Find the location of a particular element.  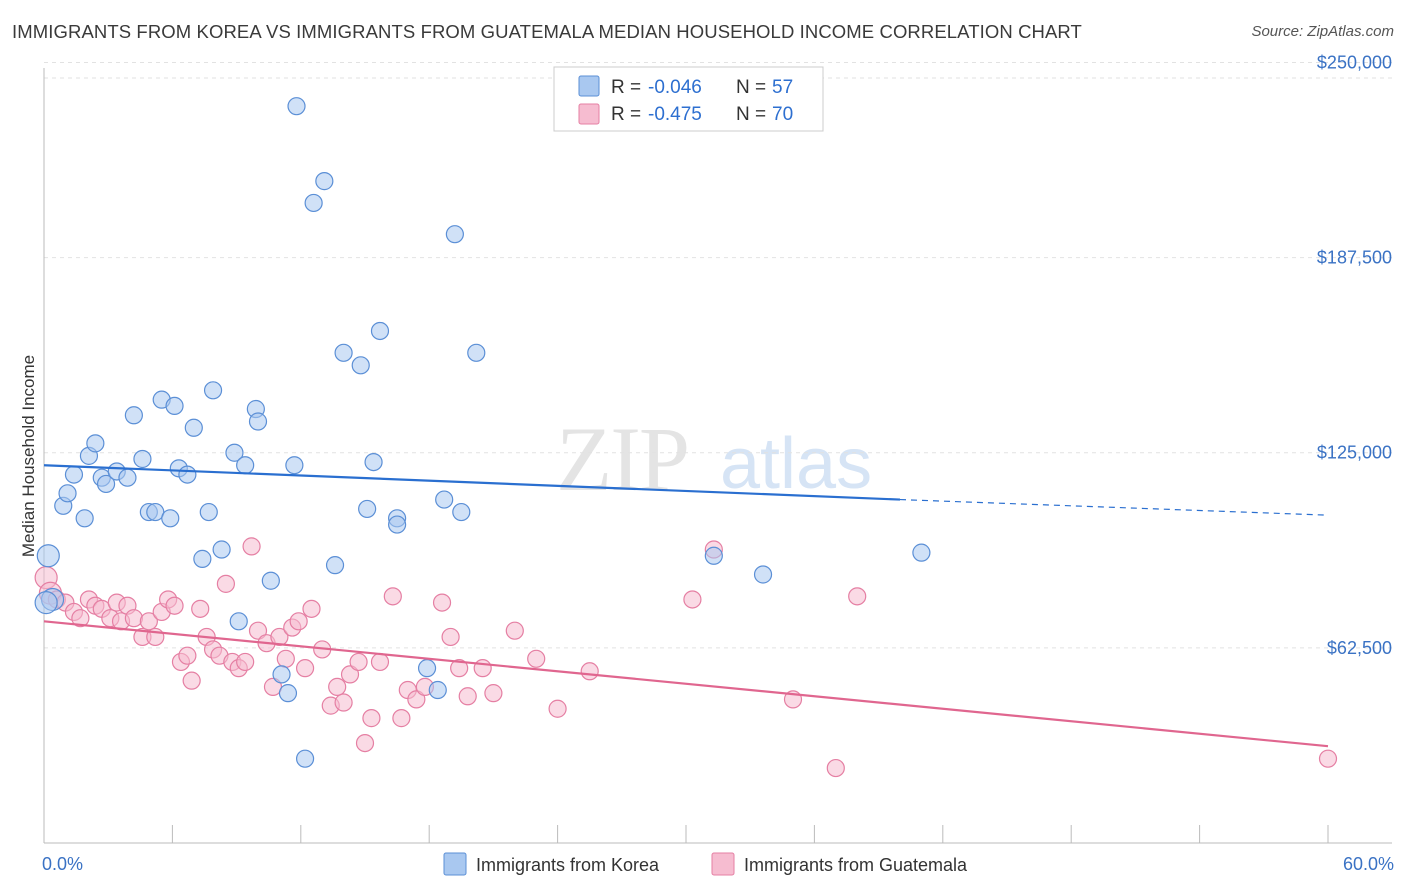

bottom-legend-label-korea: Immigrants from Korea is located at coordinates (568, 865).